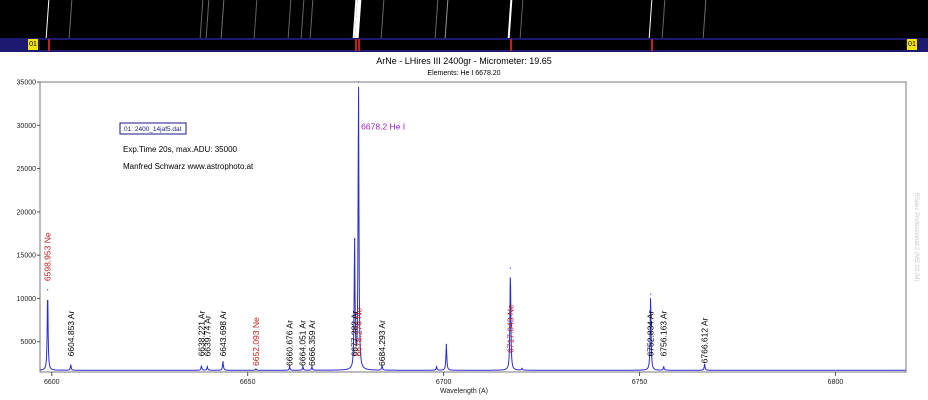 The width and height of the screenshot is (928, 400). I want to click on y-tick-label: 25000, so click(27, 169).